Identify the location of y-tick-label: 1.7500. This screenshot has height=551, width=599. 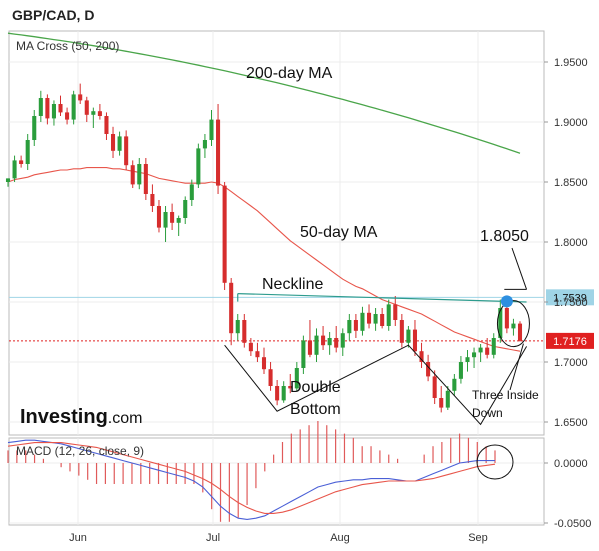
(571, 303).